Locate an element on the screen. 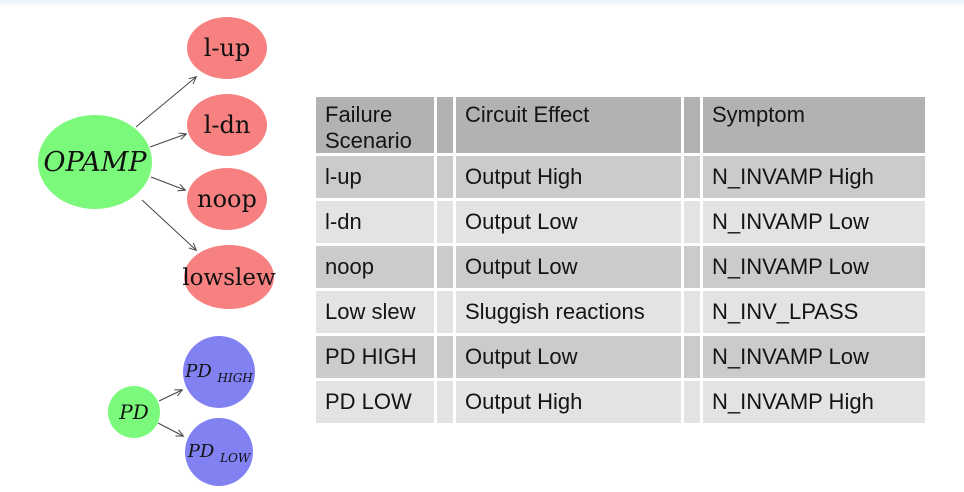 The height and width of the screenshot is (492, 964). edge-opamp-to-lup is located at coordinates (165, 102).